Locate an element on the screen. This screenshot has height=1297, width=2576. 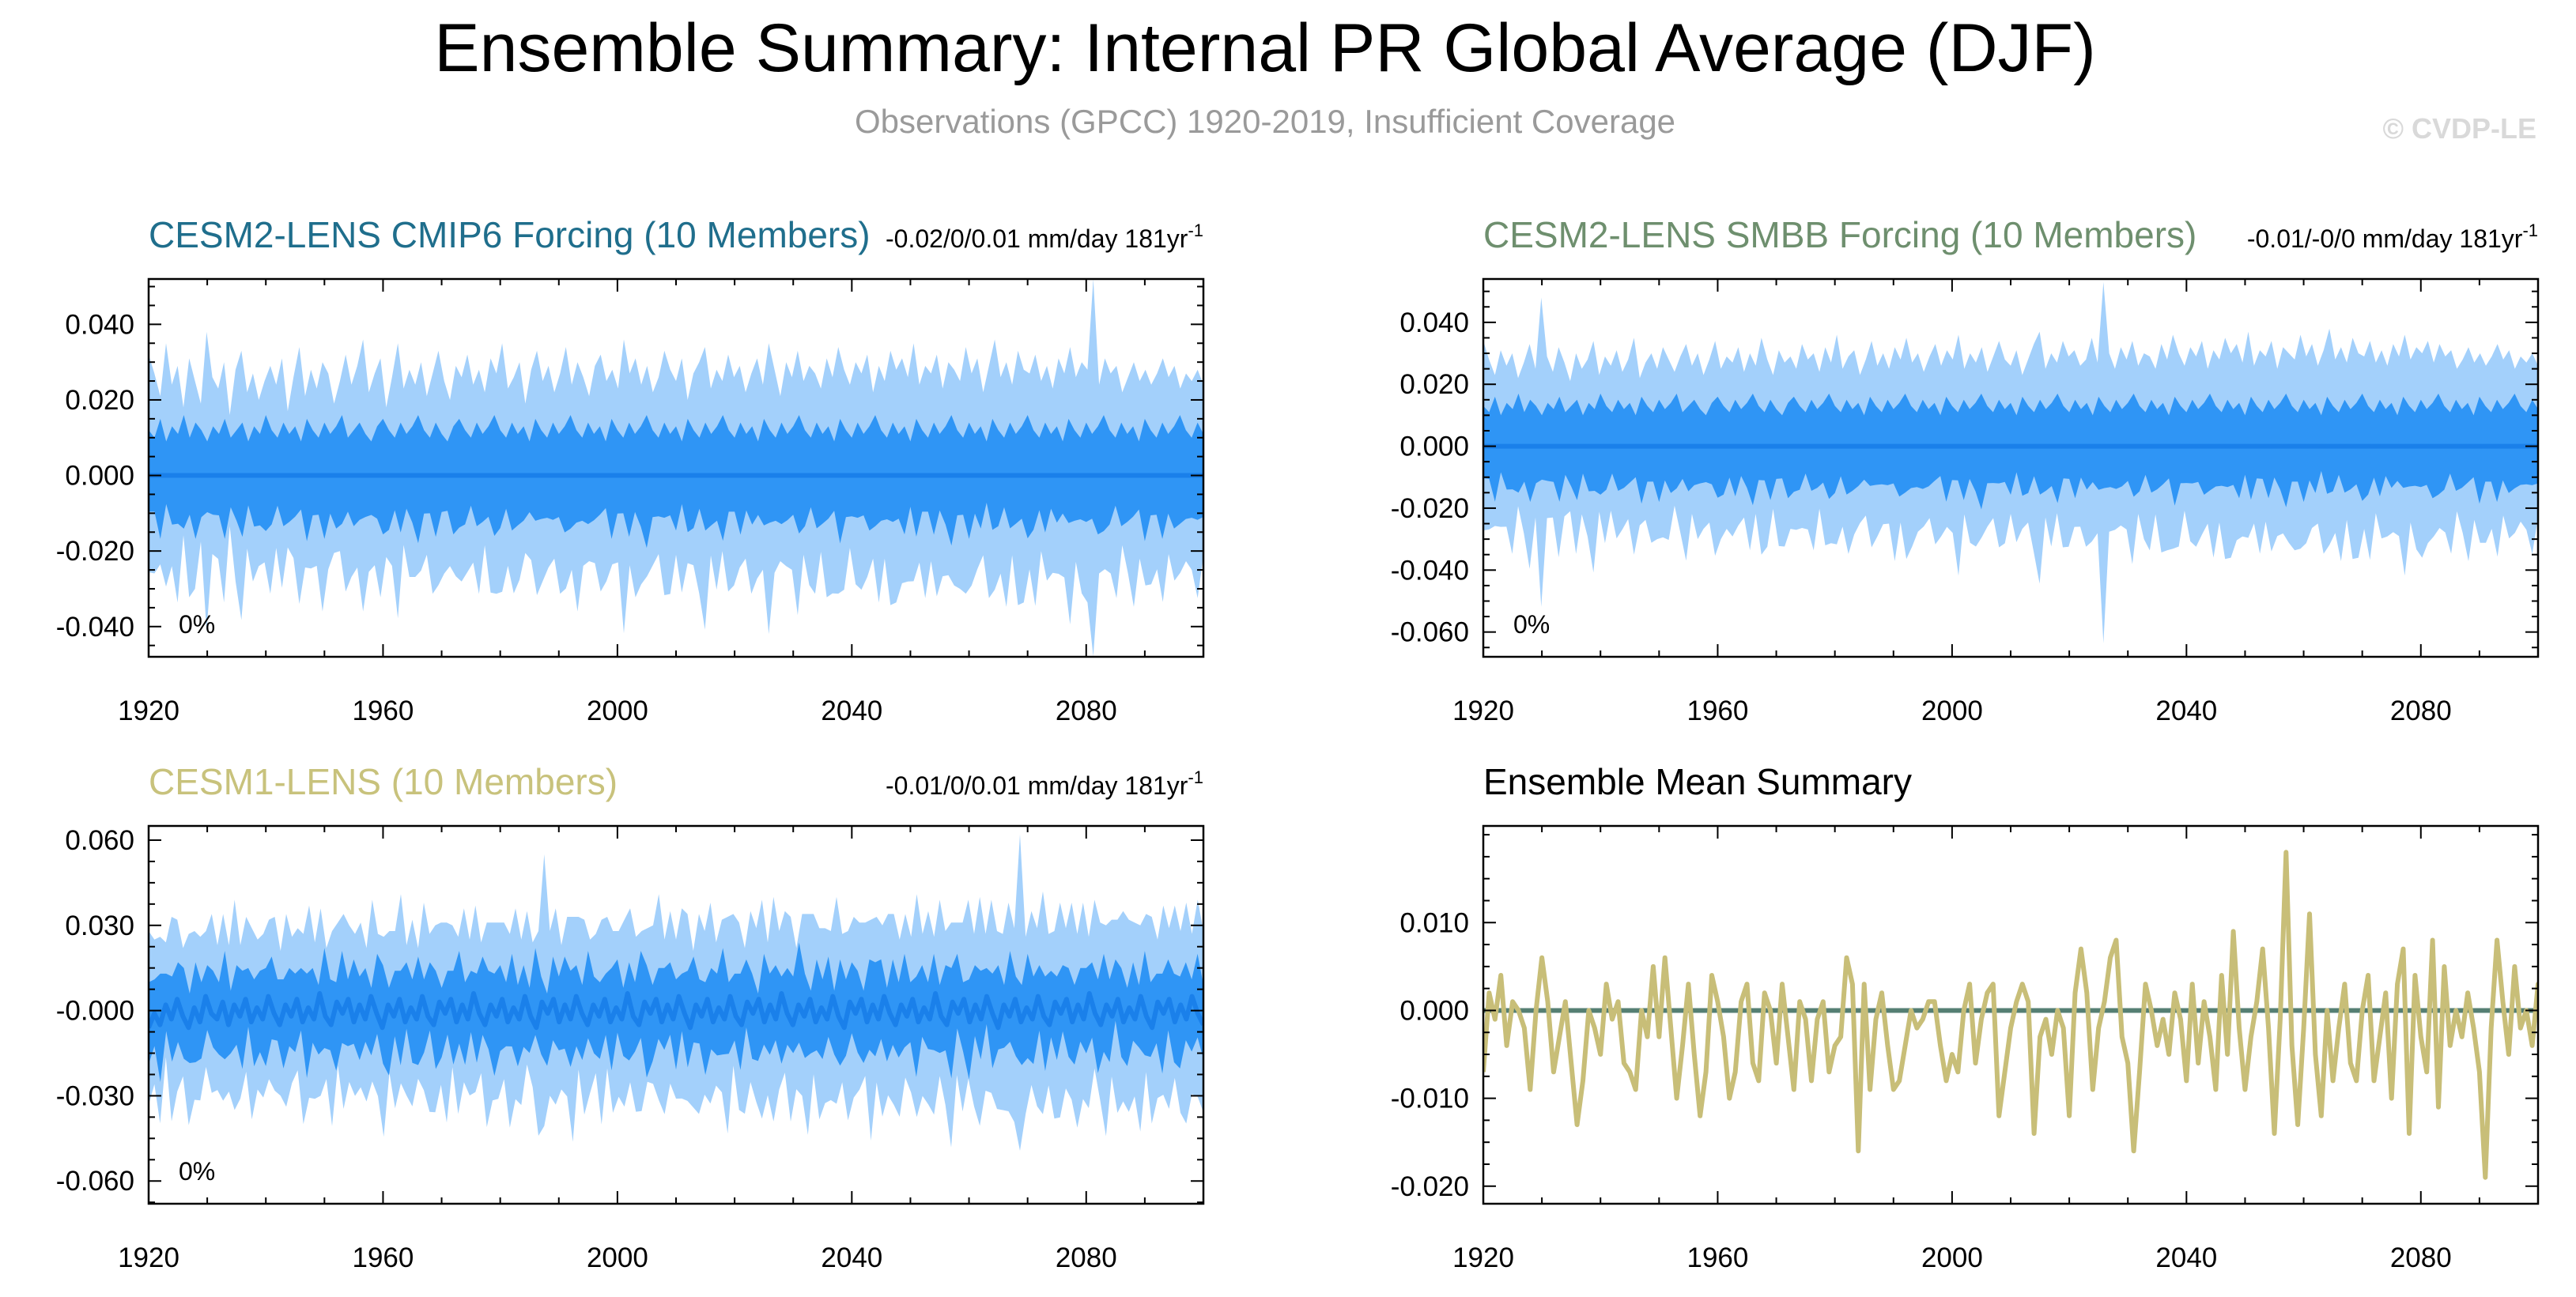
cesm1-mean-line is located at coordinates (2010, 1015).